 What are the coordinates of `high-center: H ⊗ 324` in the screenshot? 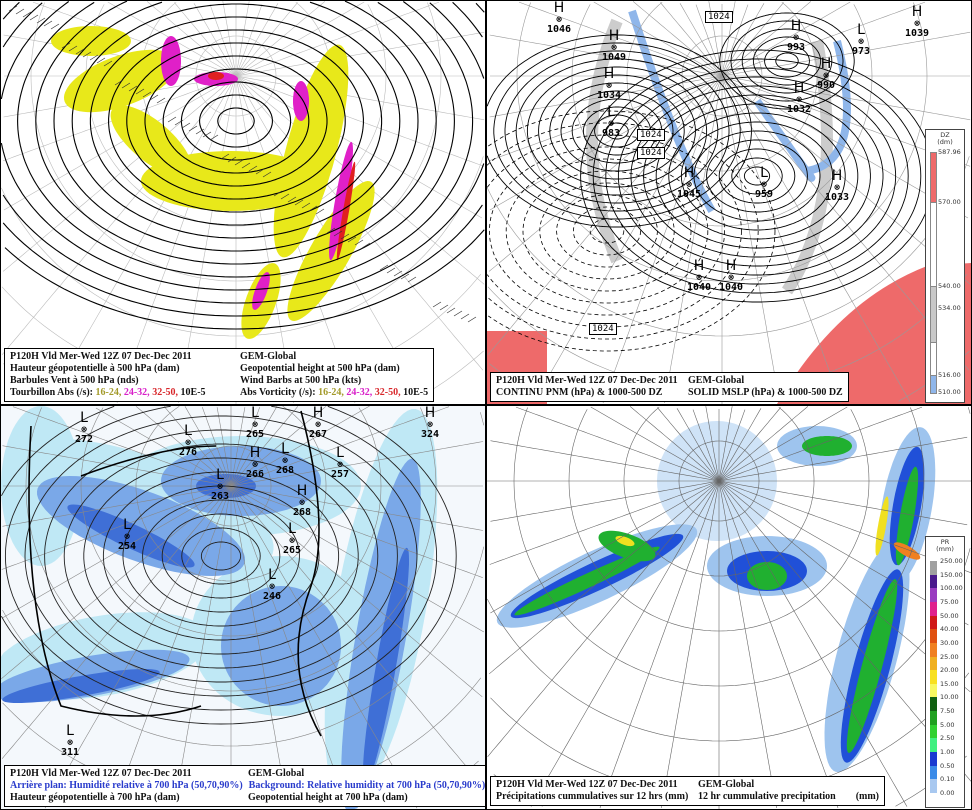 It's located at (430, 423).